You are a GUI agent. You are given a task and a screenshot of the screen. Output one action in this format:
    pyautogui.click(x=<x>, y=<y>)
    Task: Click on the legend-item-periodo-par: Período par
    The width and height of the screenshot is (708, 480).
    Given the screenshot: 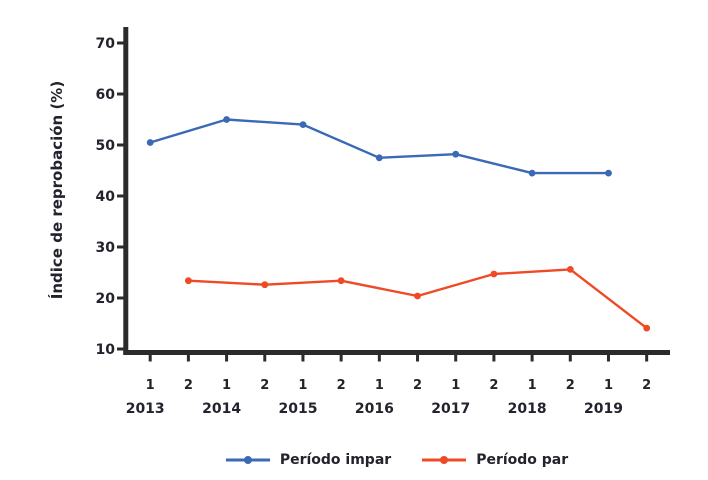 What is the action you would take?
    pyautogui.click(x=494, y=460)
    